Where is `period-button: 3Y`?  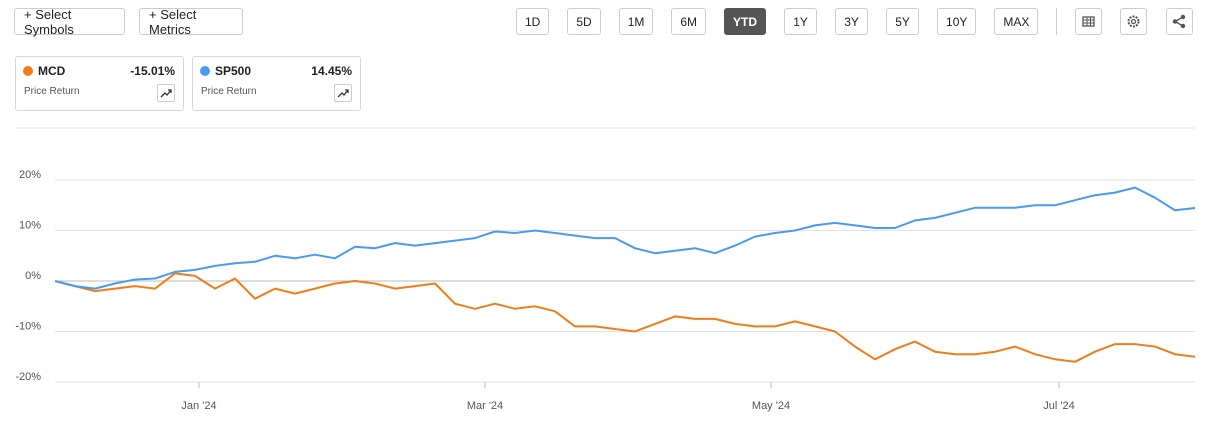 period-button: 3Y is located at coordinates (852, 21).